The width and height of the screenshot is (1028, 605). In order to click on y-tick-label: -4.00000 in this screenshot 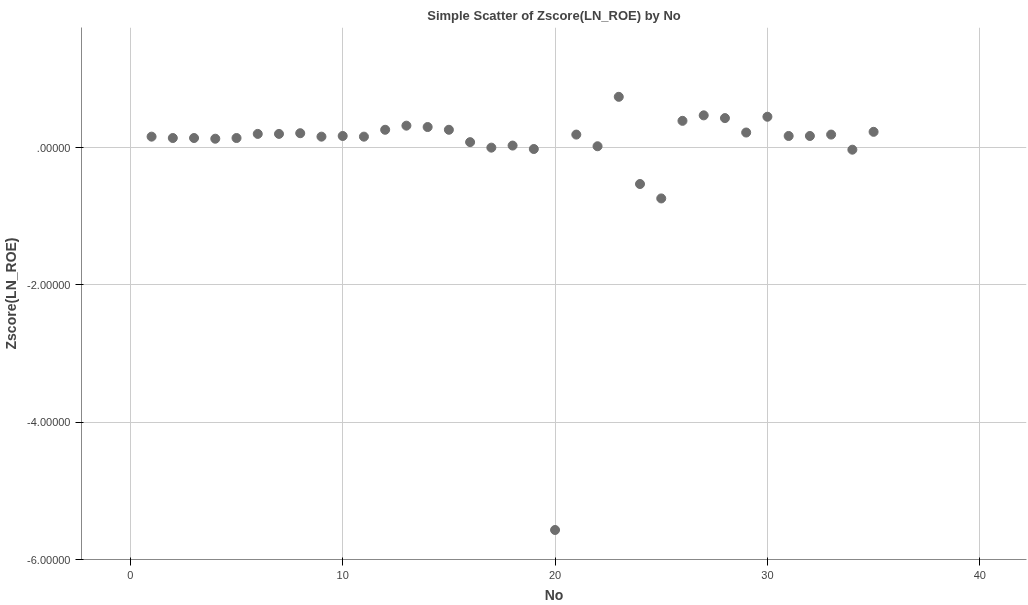, I will do `click(49, 422)`.